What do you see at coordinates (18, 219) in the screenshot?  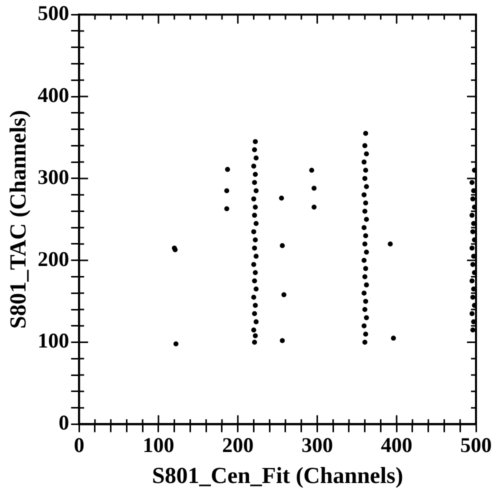 I see `y-axis-title: S801_TAC (Channels)` at bounding box center [18, 219].